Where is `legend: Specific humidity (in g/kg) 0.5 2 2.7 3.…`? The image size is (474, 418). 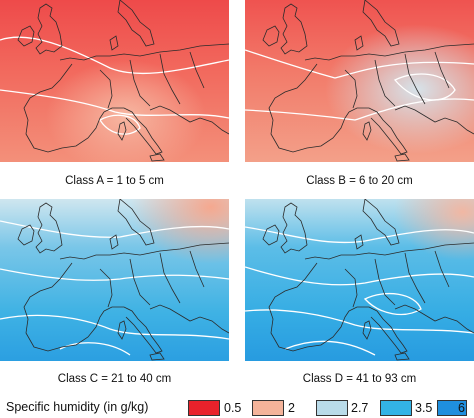
legend: Specific humidity (in g/kg) 0.5 2 2.7 3.… is located at coordinates (237, 408).